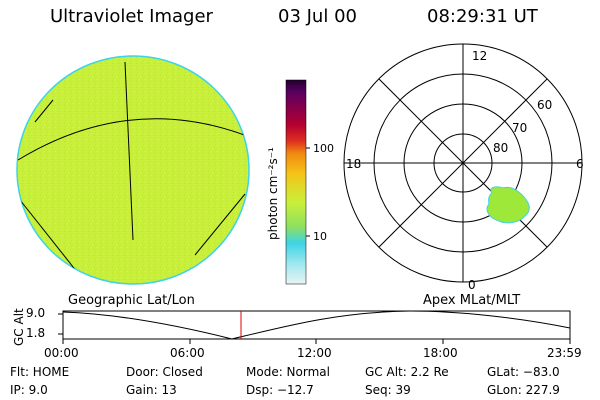 The width and height of the screenshot is (600, 400). What do you see at coordinates (479, 56) in the screenshot?
I see `mlt-label-12: 12` at bounding box center [479, 56].